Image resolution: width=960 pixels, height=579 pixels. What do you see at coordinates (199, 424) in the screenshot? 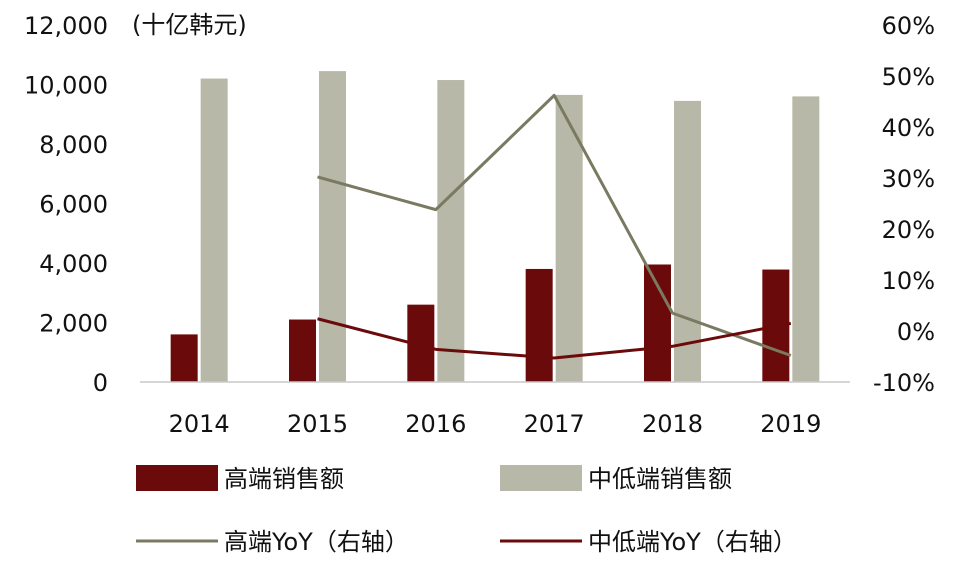
I see `x-tick-label: 2014` at bounding box center [199, 424].